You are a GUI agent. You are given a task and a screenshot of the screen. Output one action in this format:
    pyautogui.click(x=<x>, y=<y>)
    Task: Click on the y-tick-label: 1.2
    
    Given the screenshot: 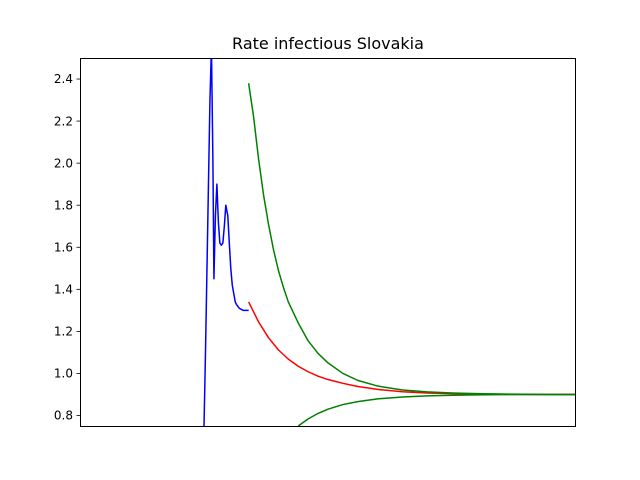 What is the action you would take?
    pyautogui.click(x=63, y=332)
    